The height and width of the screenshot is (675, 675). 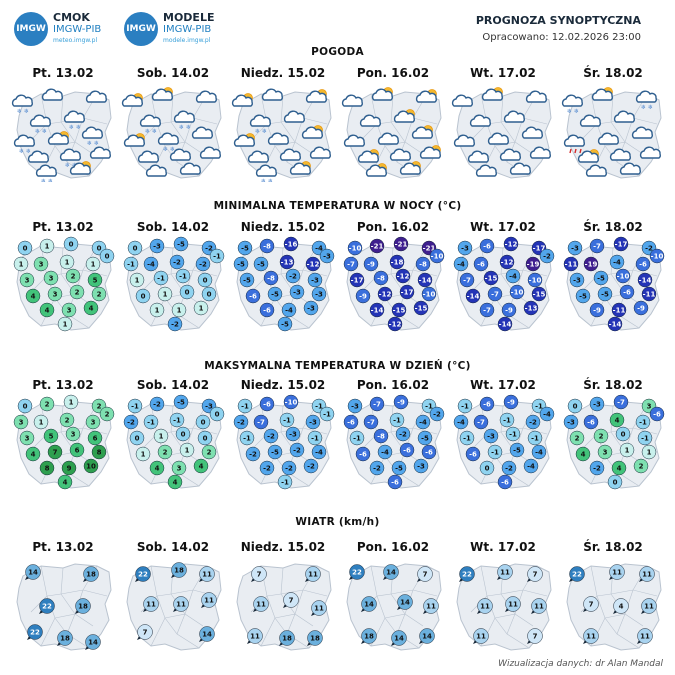 I want to click on value-label: -14, so click(x=377, y=311).